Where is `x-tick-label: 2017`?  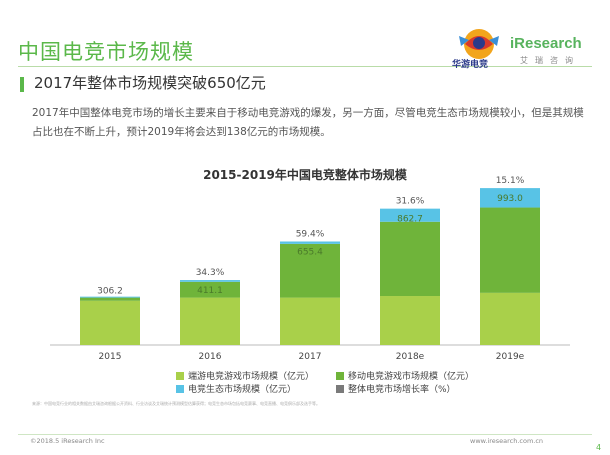 x-tick-label: 2017 is located at coordinates (310, 357).